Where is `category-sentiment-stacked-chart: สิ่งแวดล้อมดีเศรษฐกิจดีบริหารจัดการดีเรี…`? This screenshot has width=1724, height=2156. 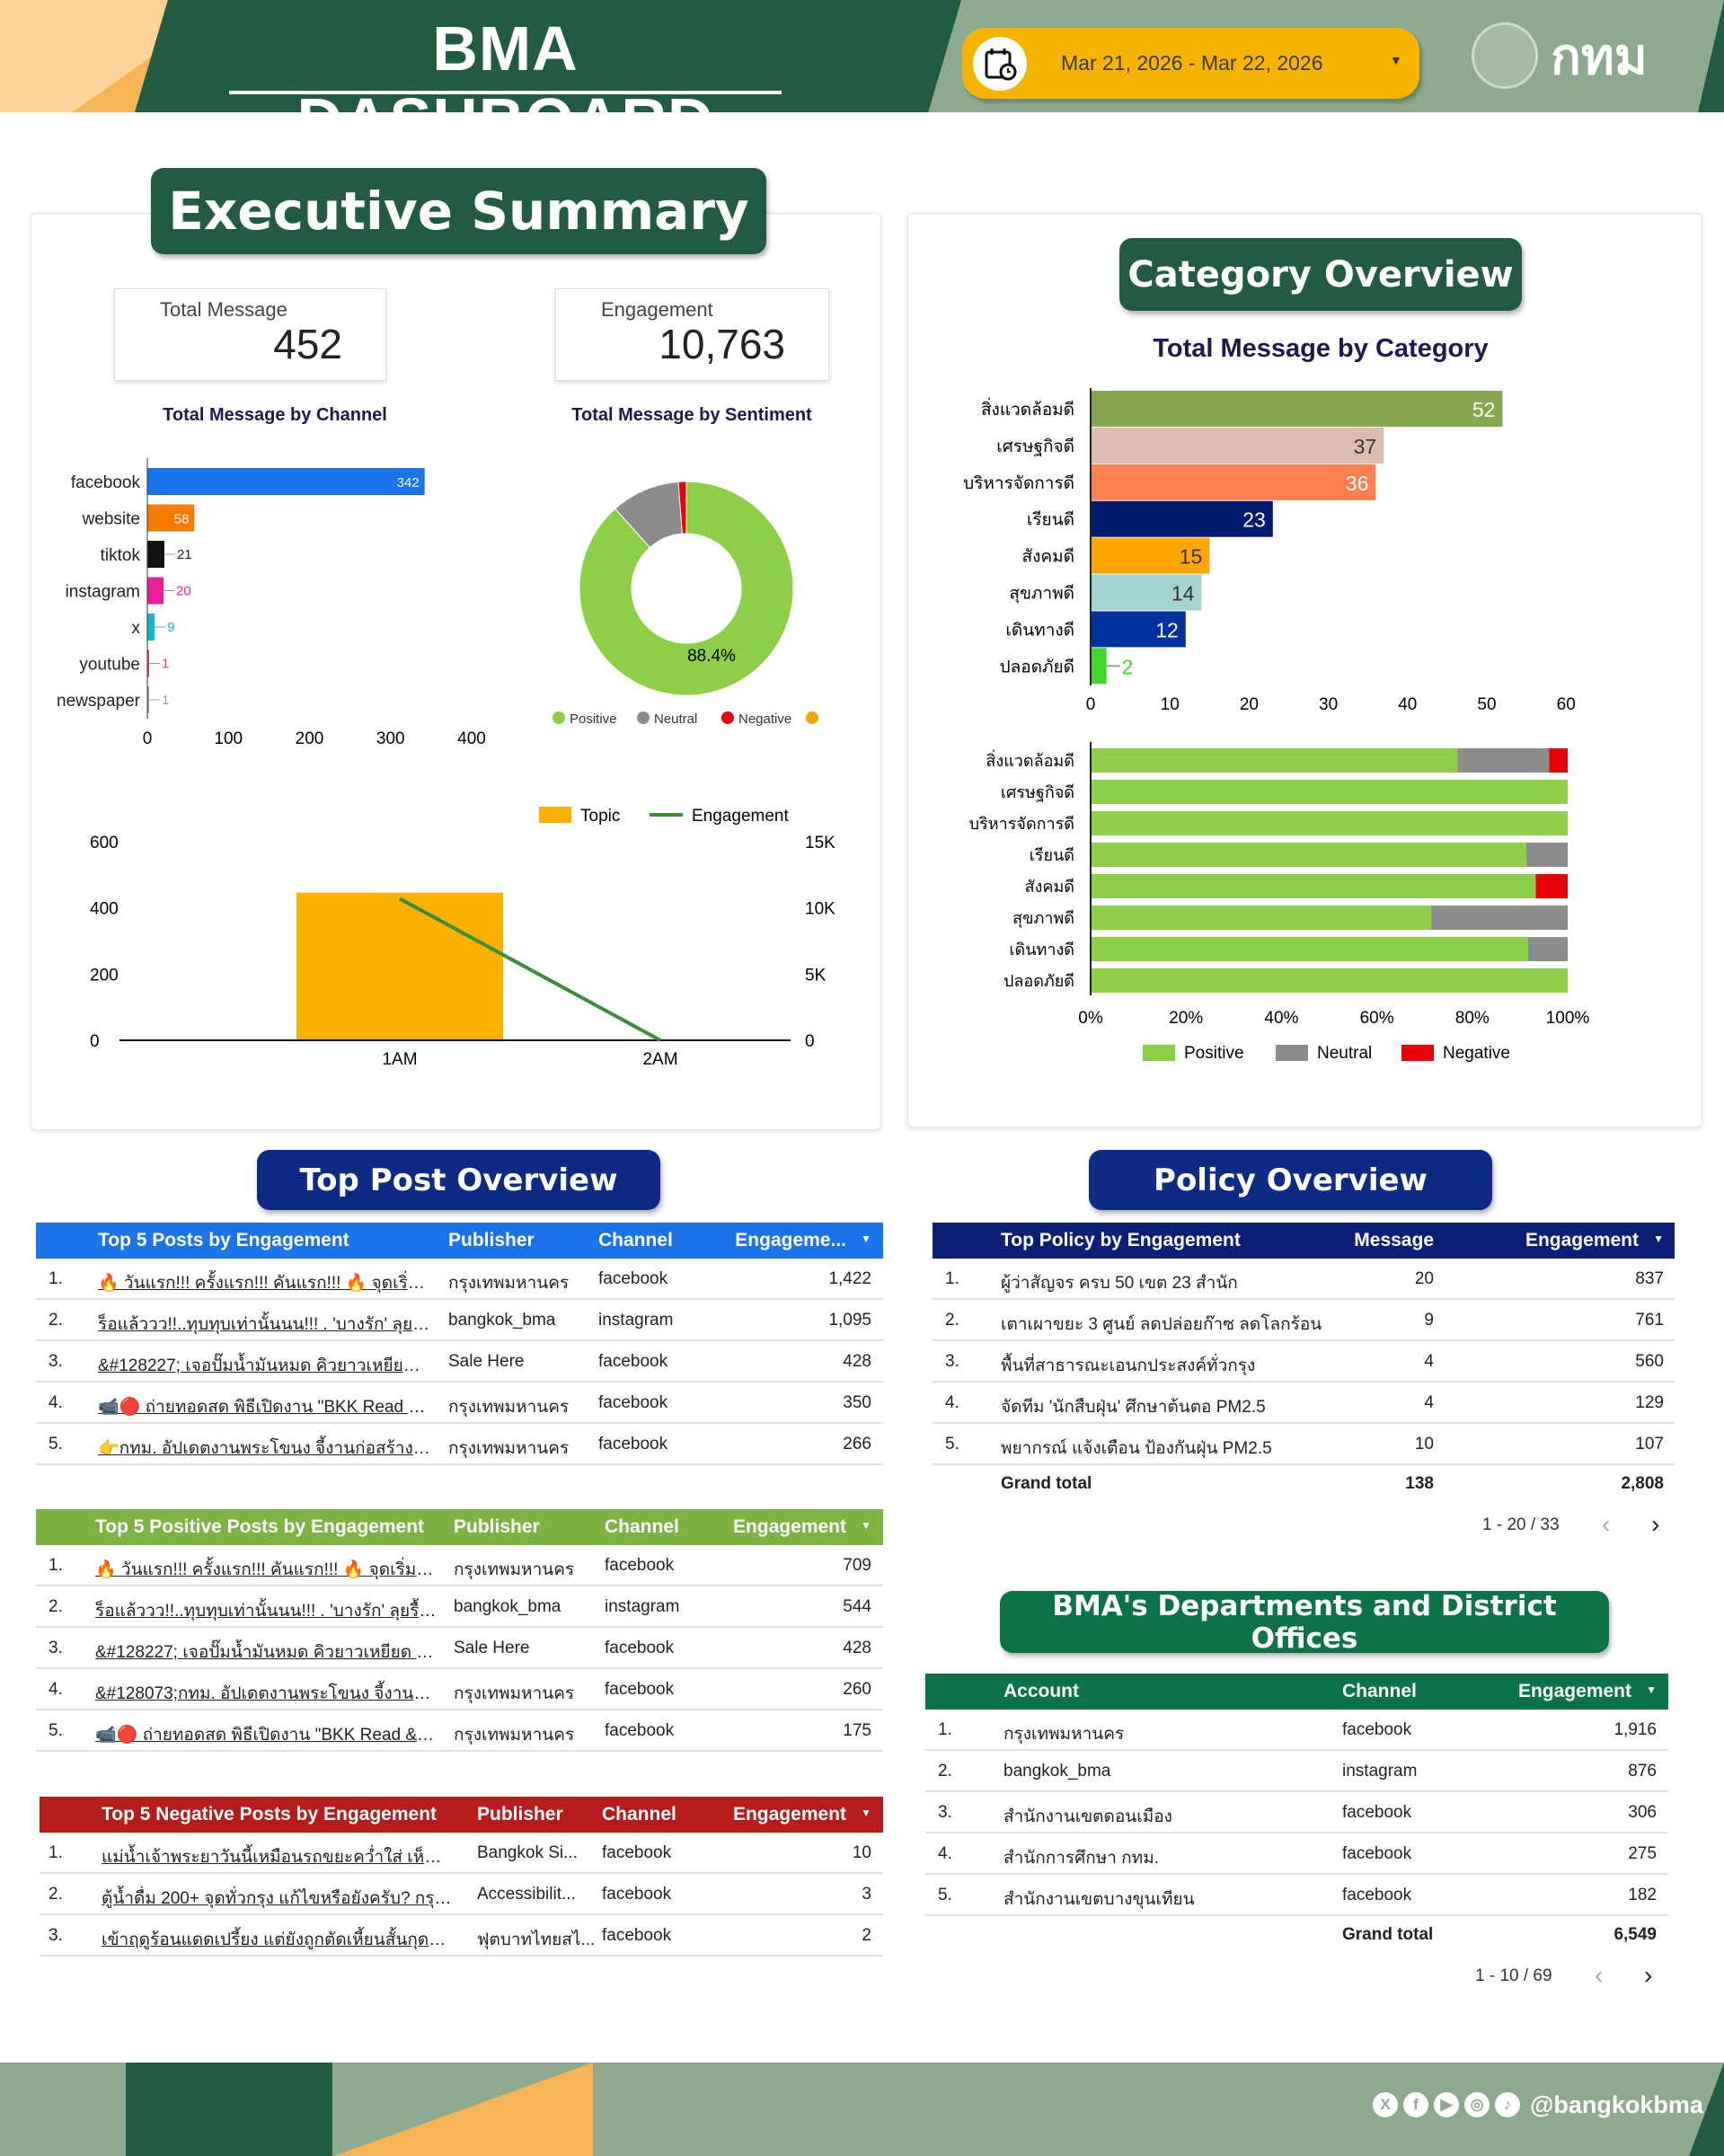
category-sentiment-stacked-chart: สิ่งแวดล้อมดีเศรษฐกิจดีบริหารจัดการดีเรี… is located at coordinates (1279, 903).